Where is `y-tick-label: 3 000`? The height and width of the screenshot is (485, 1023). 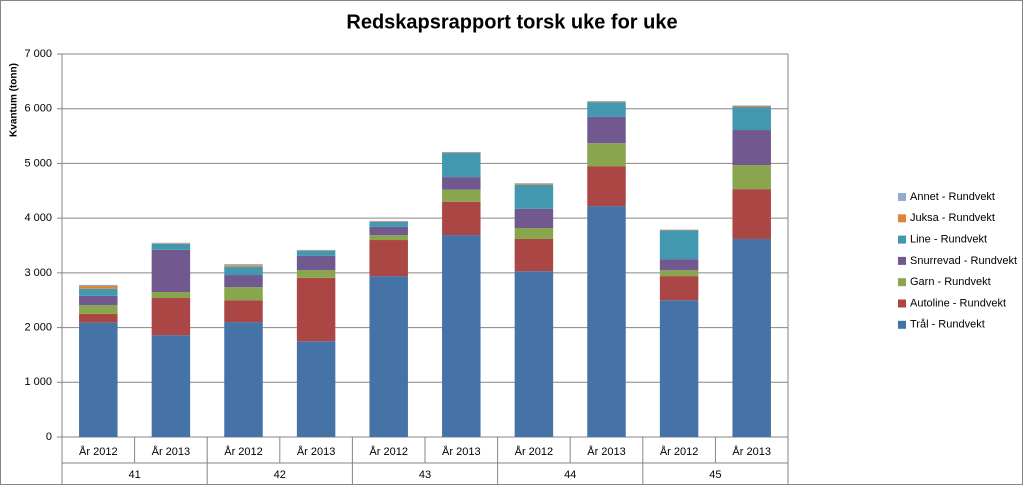
y-tick-label: 3 000 is located at coordinates (38, 273).